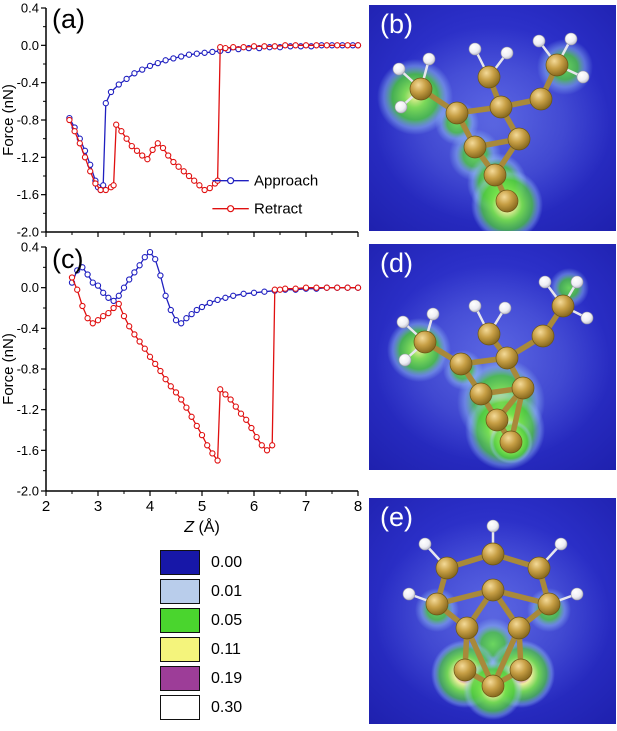  What do you see at coordinates (150, 506) in the screenshot?
I see `svg-text: 4` at bounding box center [150, 506].